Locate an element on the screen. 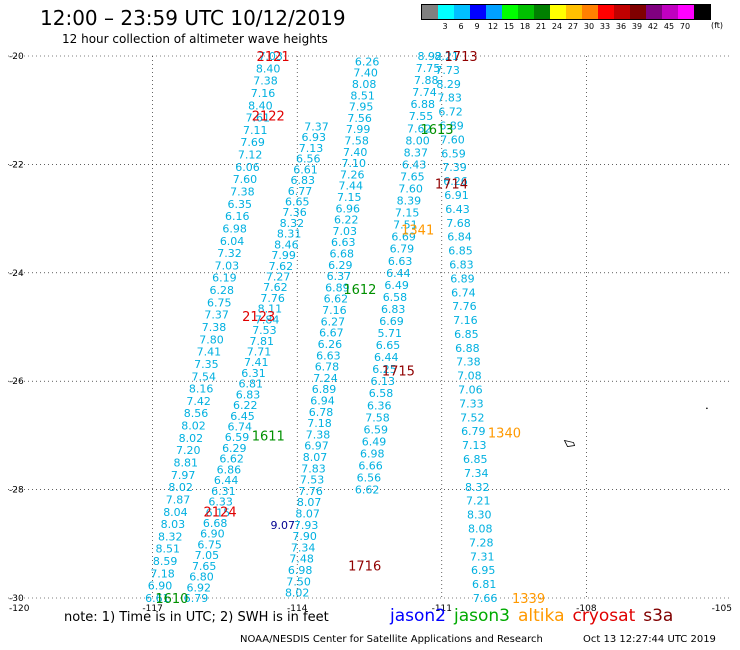  wave-height-value: 7.36 is located at coordinates (294, 212).